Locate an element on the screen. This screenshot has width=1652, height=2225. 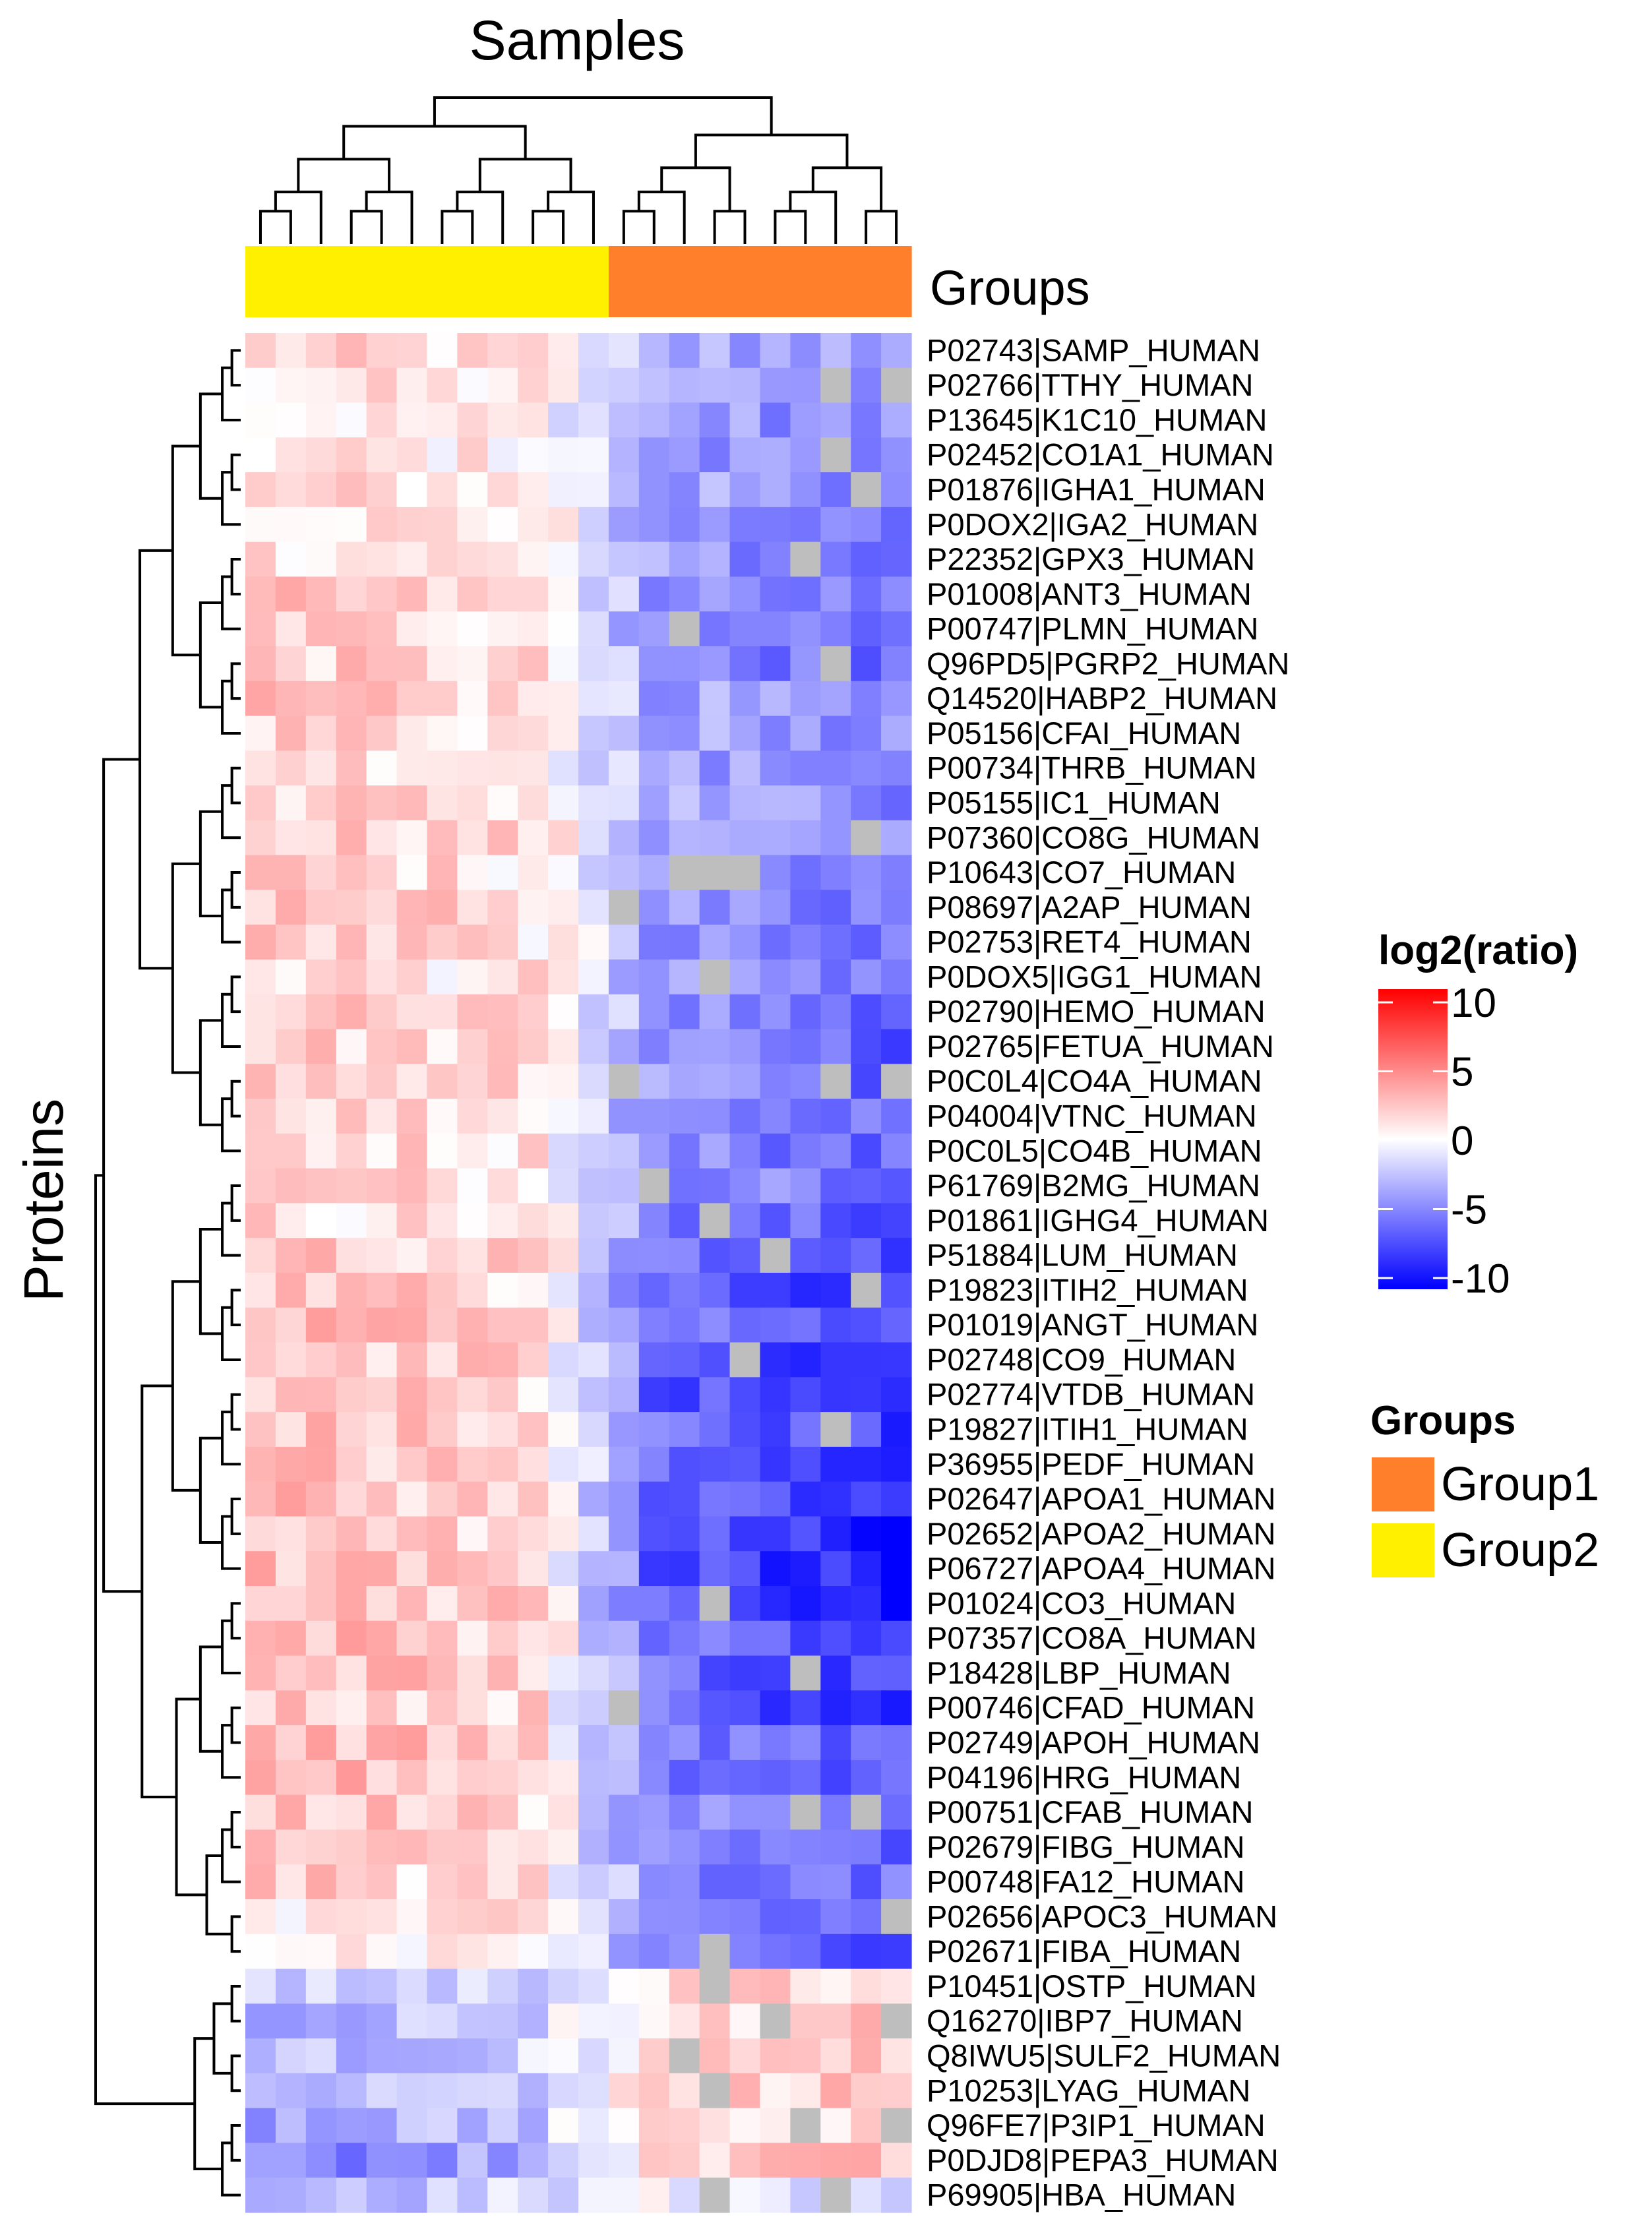
legend-tick-label: -10 is located at coordinates (1480, 1279).